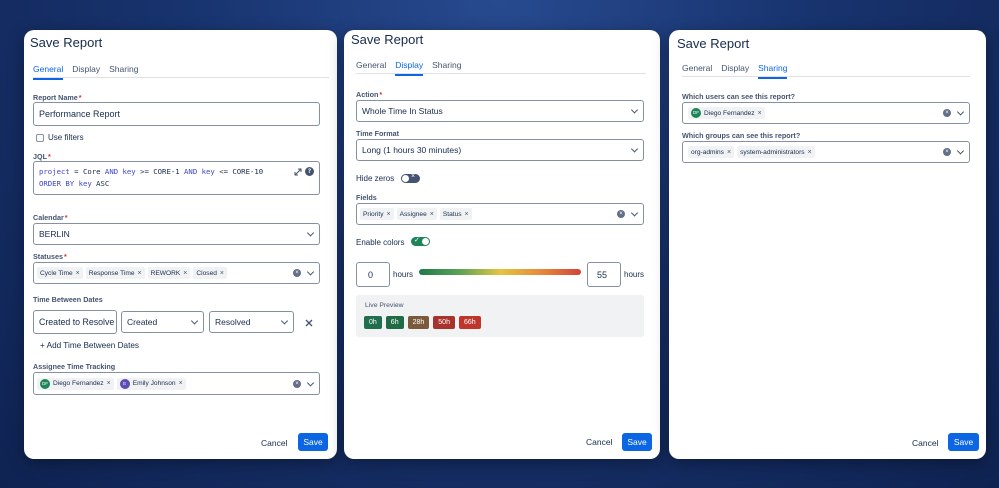 This screenshot has width=999, height=488. What do you see at coordinates (75, 322) in the screenshot?
I see `tbd-name-input: Created to Resolve` at bounding box center [75, 322].